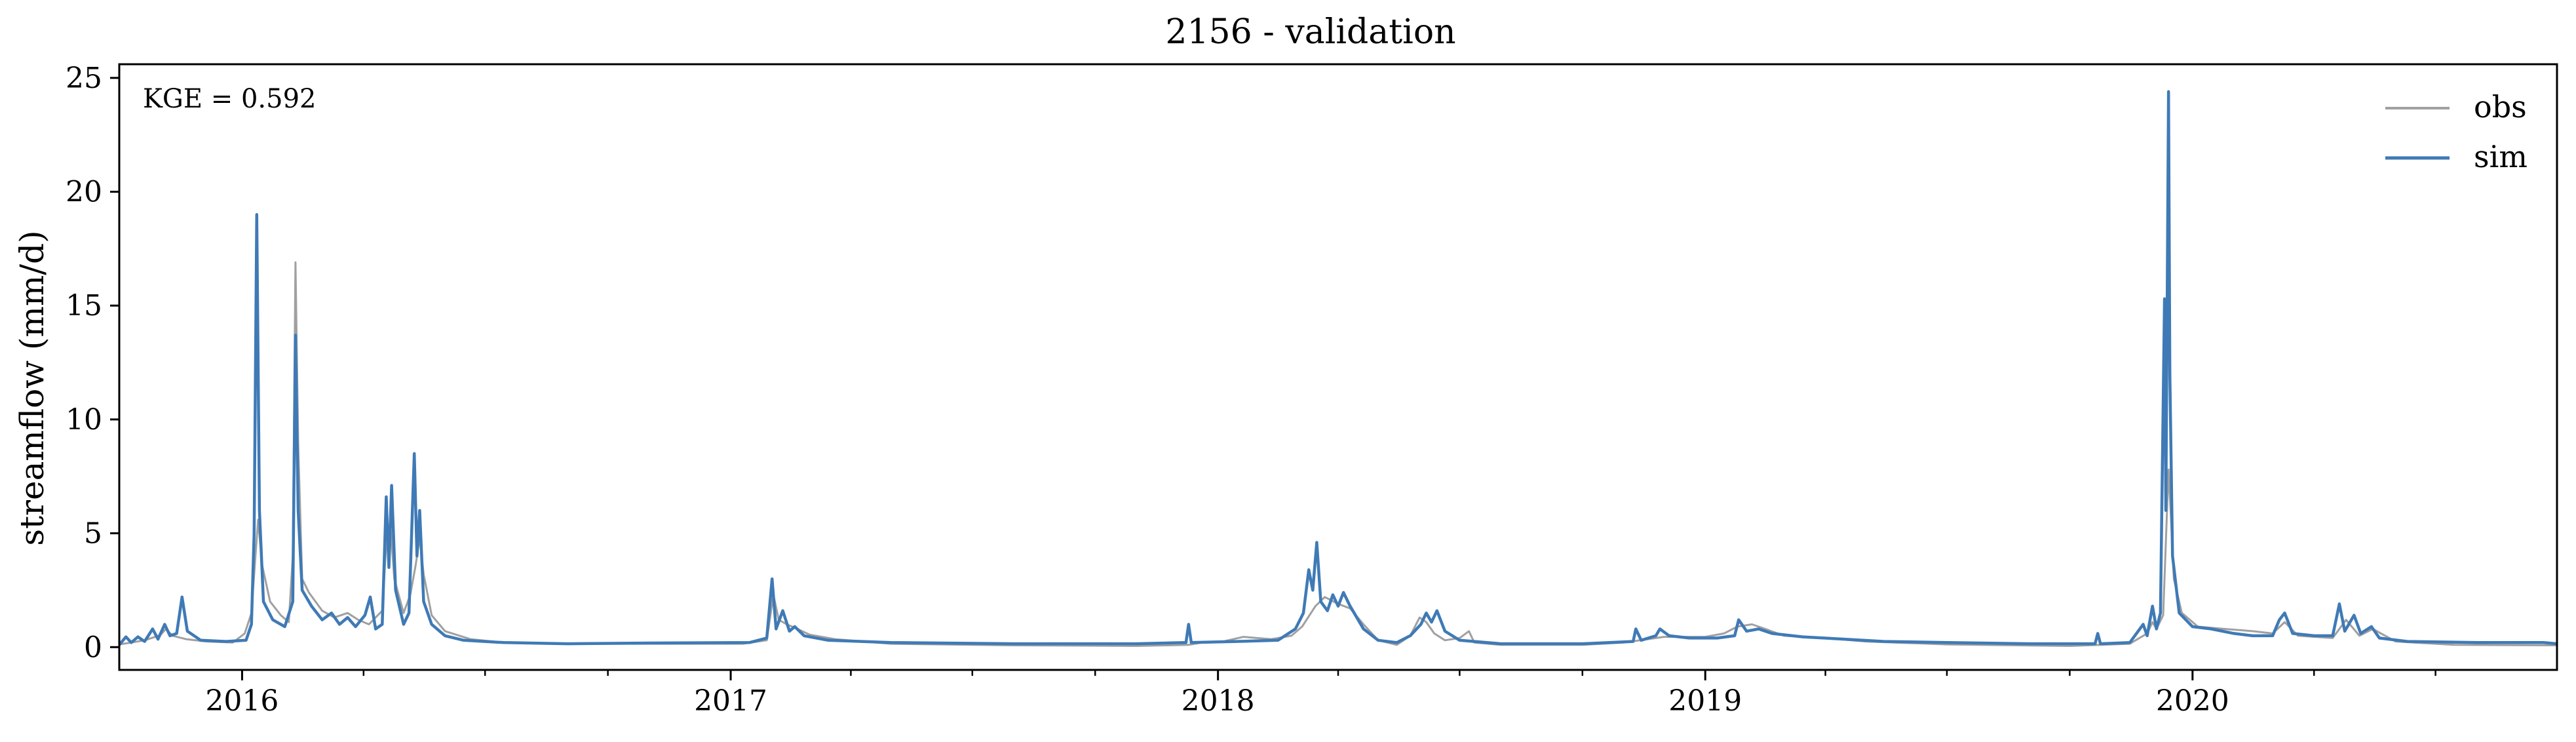  Describe the element at coordinates (1218, 701) in the screenshot. I see `x-tick-label: 2018` at that location.